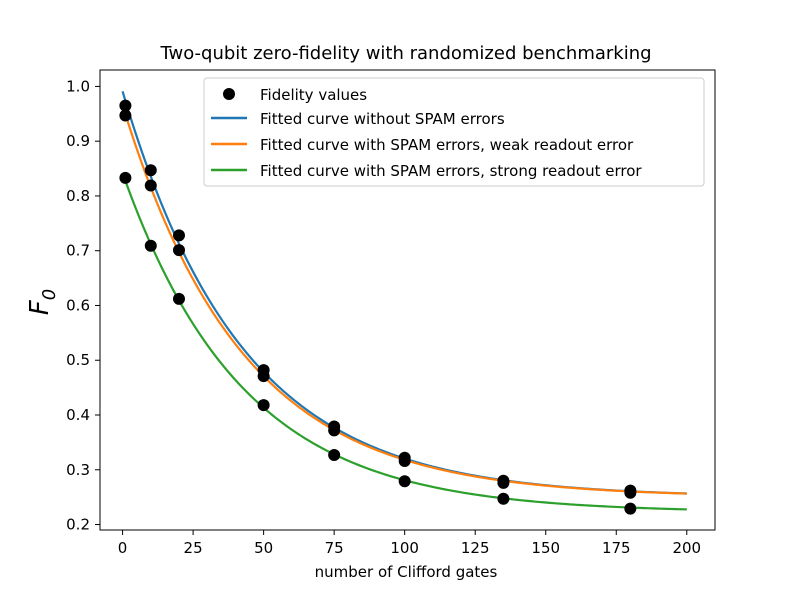 This screenshot has height=594, width=793. What do you see at coordinates (334, 548) in the screenshot?
I see `x-tick-label: 75` at bounding box center [334, 548].